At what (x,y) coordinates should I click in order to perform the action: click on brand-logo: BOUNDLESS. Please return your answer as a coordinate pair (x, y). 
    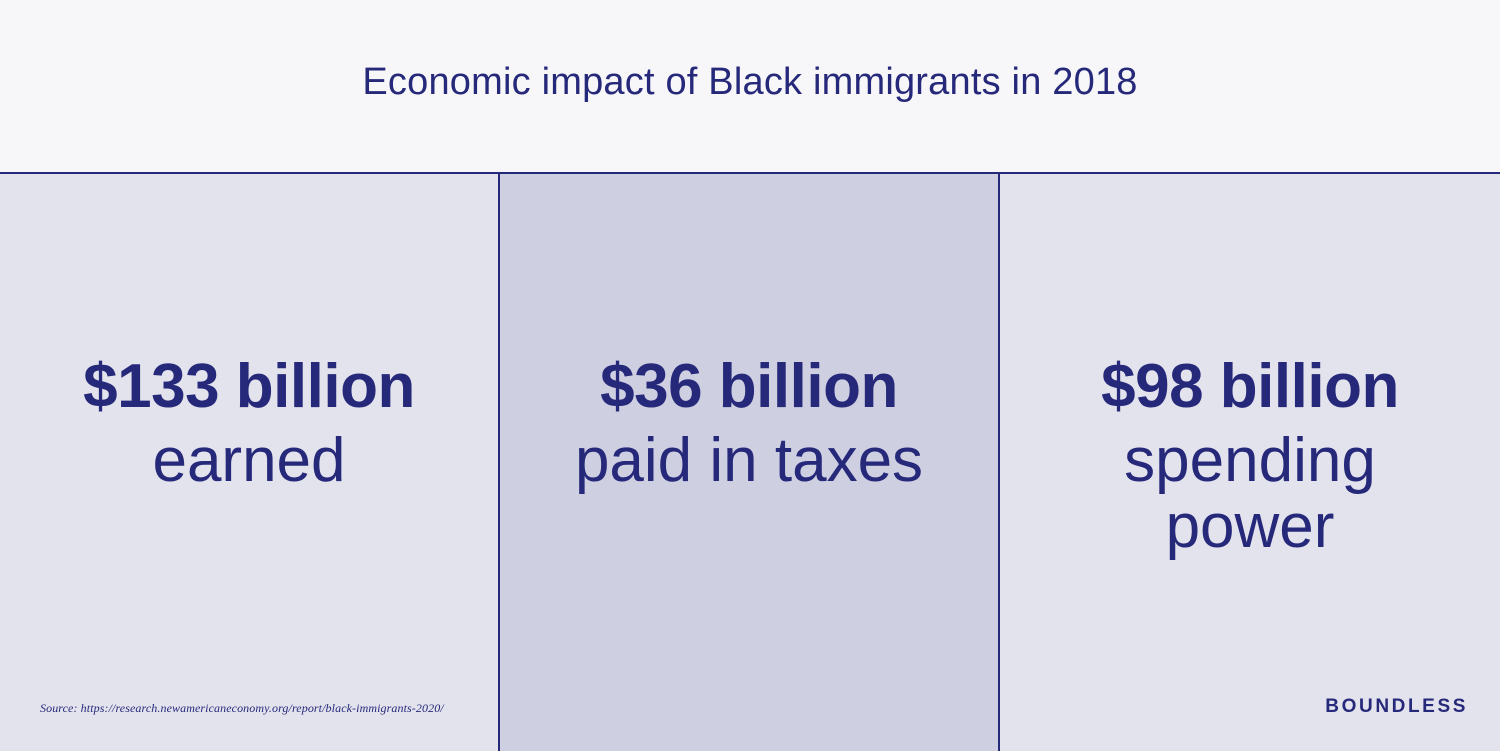
    Looking at the image, I should click on (1396, 706).